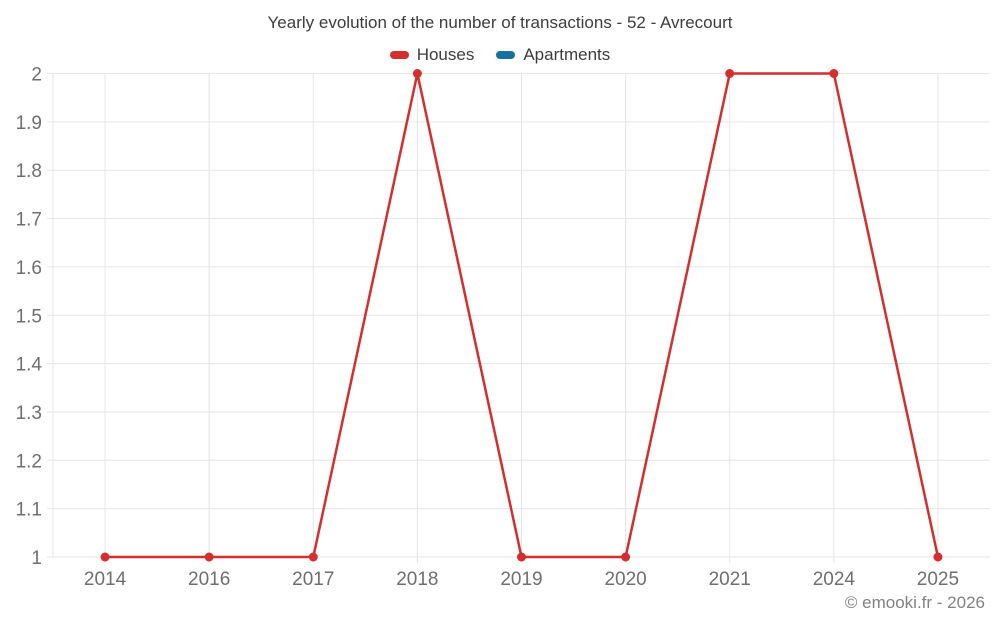  I want to click on legend-item-houses: Houses, so click(432, 55).